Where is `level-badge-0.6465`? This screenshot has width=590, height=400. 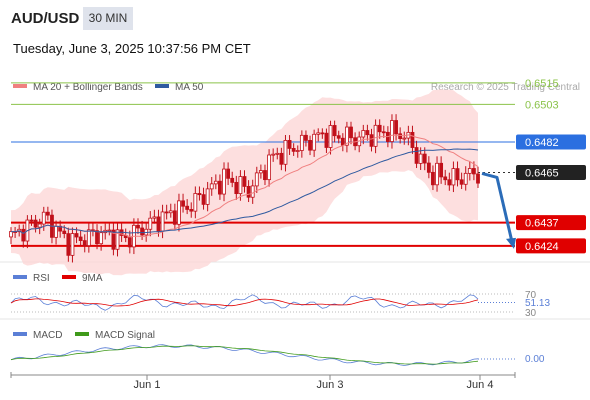
level-badge-0.6465 is located at coordinates (551, 172).